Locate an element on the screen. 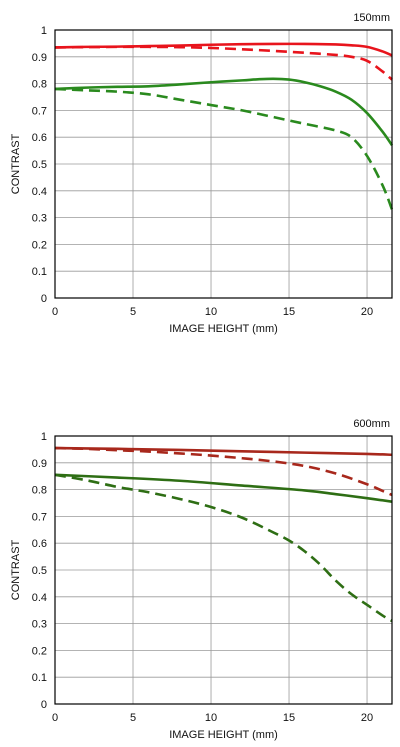 This screenshot has height=747, width=400. chart-title: 150mm is located at coordinates (371, 18).